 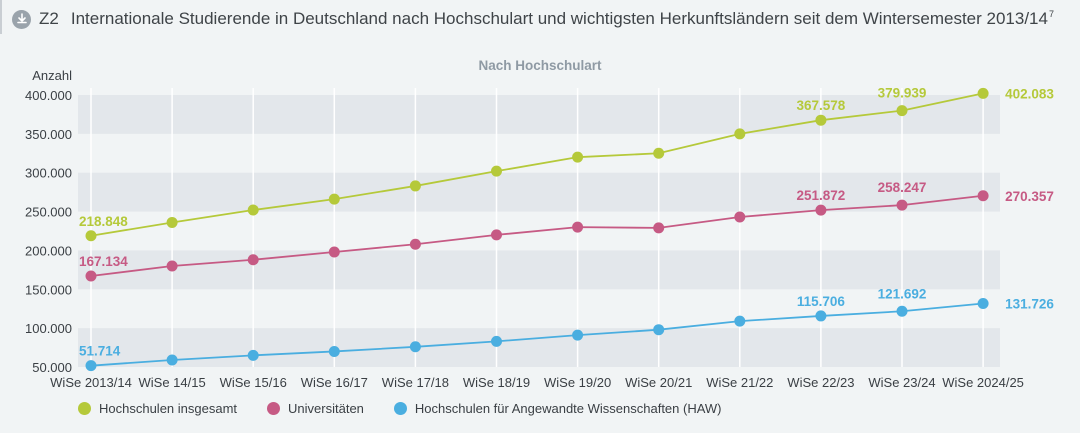 I want to click on data-label: 115.706, so click(x=821, y=301).